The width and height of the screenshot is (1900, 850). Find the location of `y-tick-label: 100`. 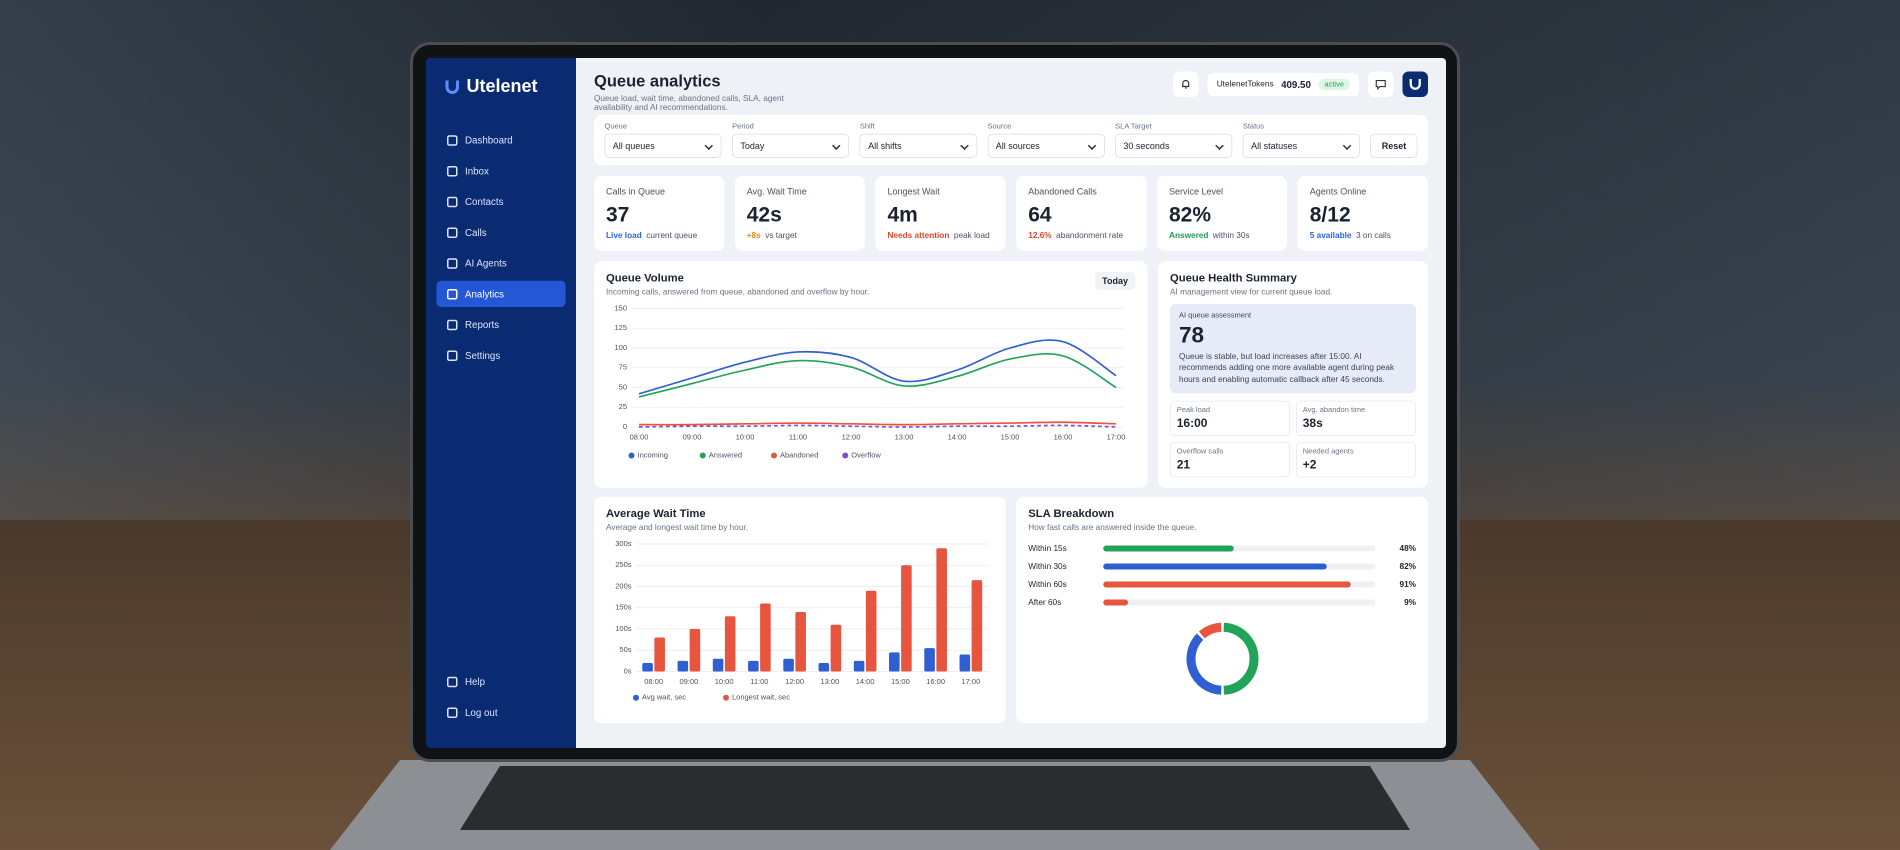

y-tick-label: 100 is located at coordinates (620, 347).